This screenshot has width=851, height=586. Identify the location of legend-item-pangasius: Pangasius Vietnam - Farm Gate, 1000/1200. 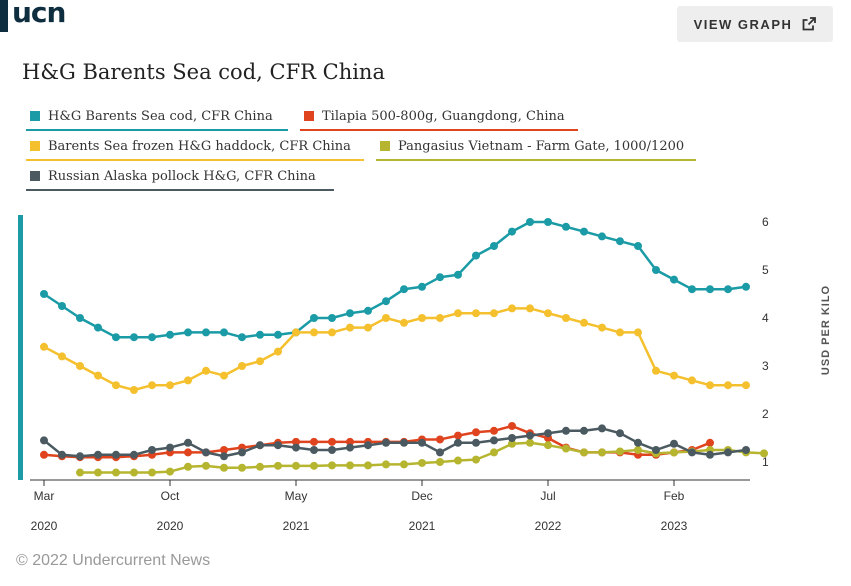
(536, 148).